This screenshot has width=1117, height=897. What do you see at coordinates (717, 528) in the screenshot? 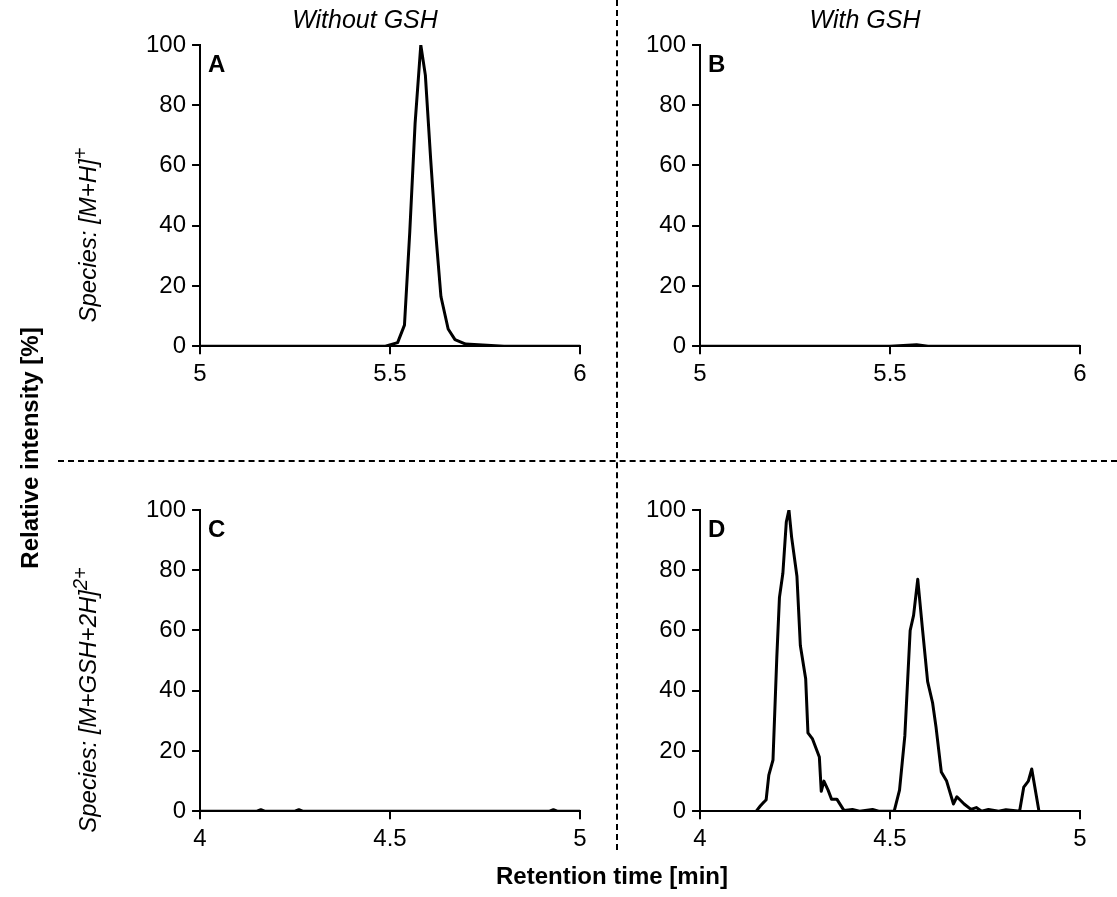
I see `annotation: D` at bounding box center [717, 528].